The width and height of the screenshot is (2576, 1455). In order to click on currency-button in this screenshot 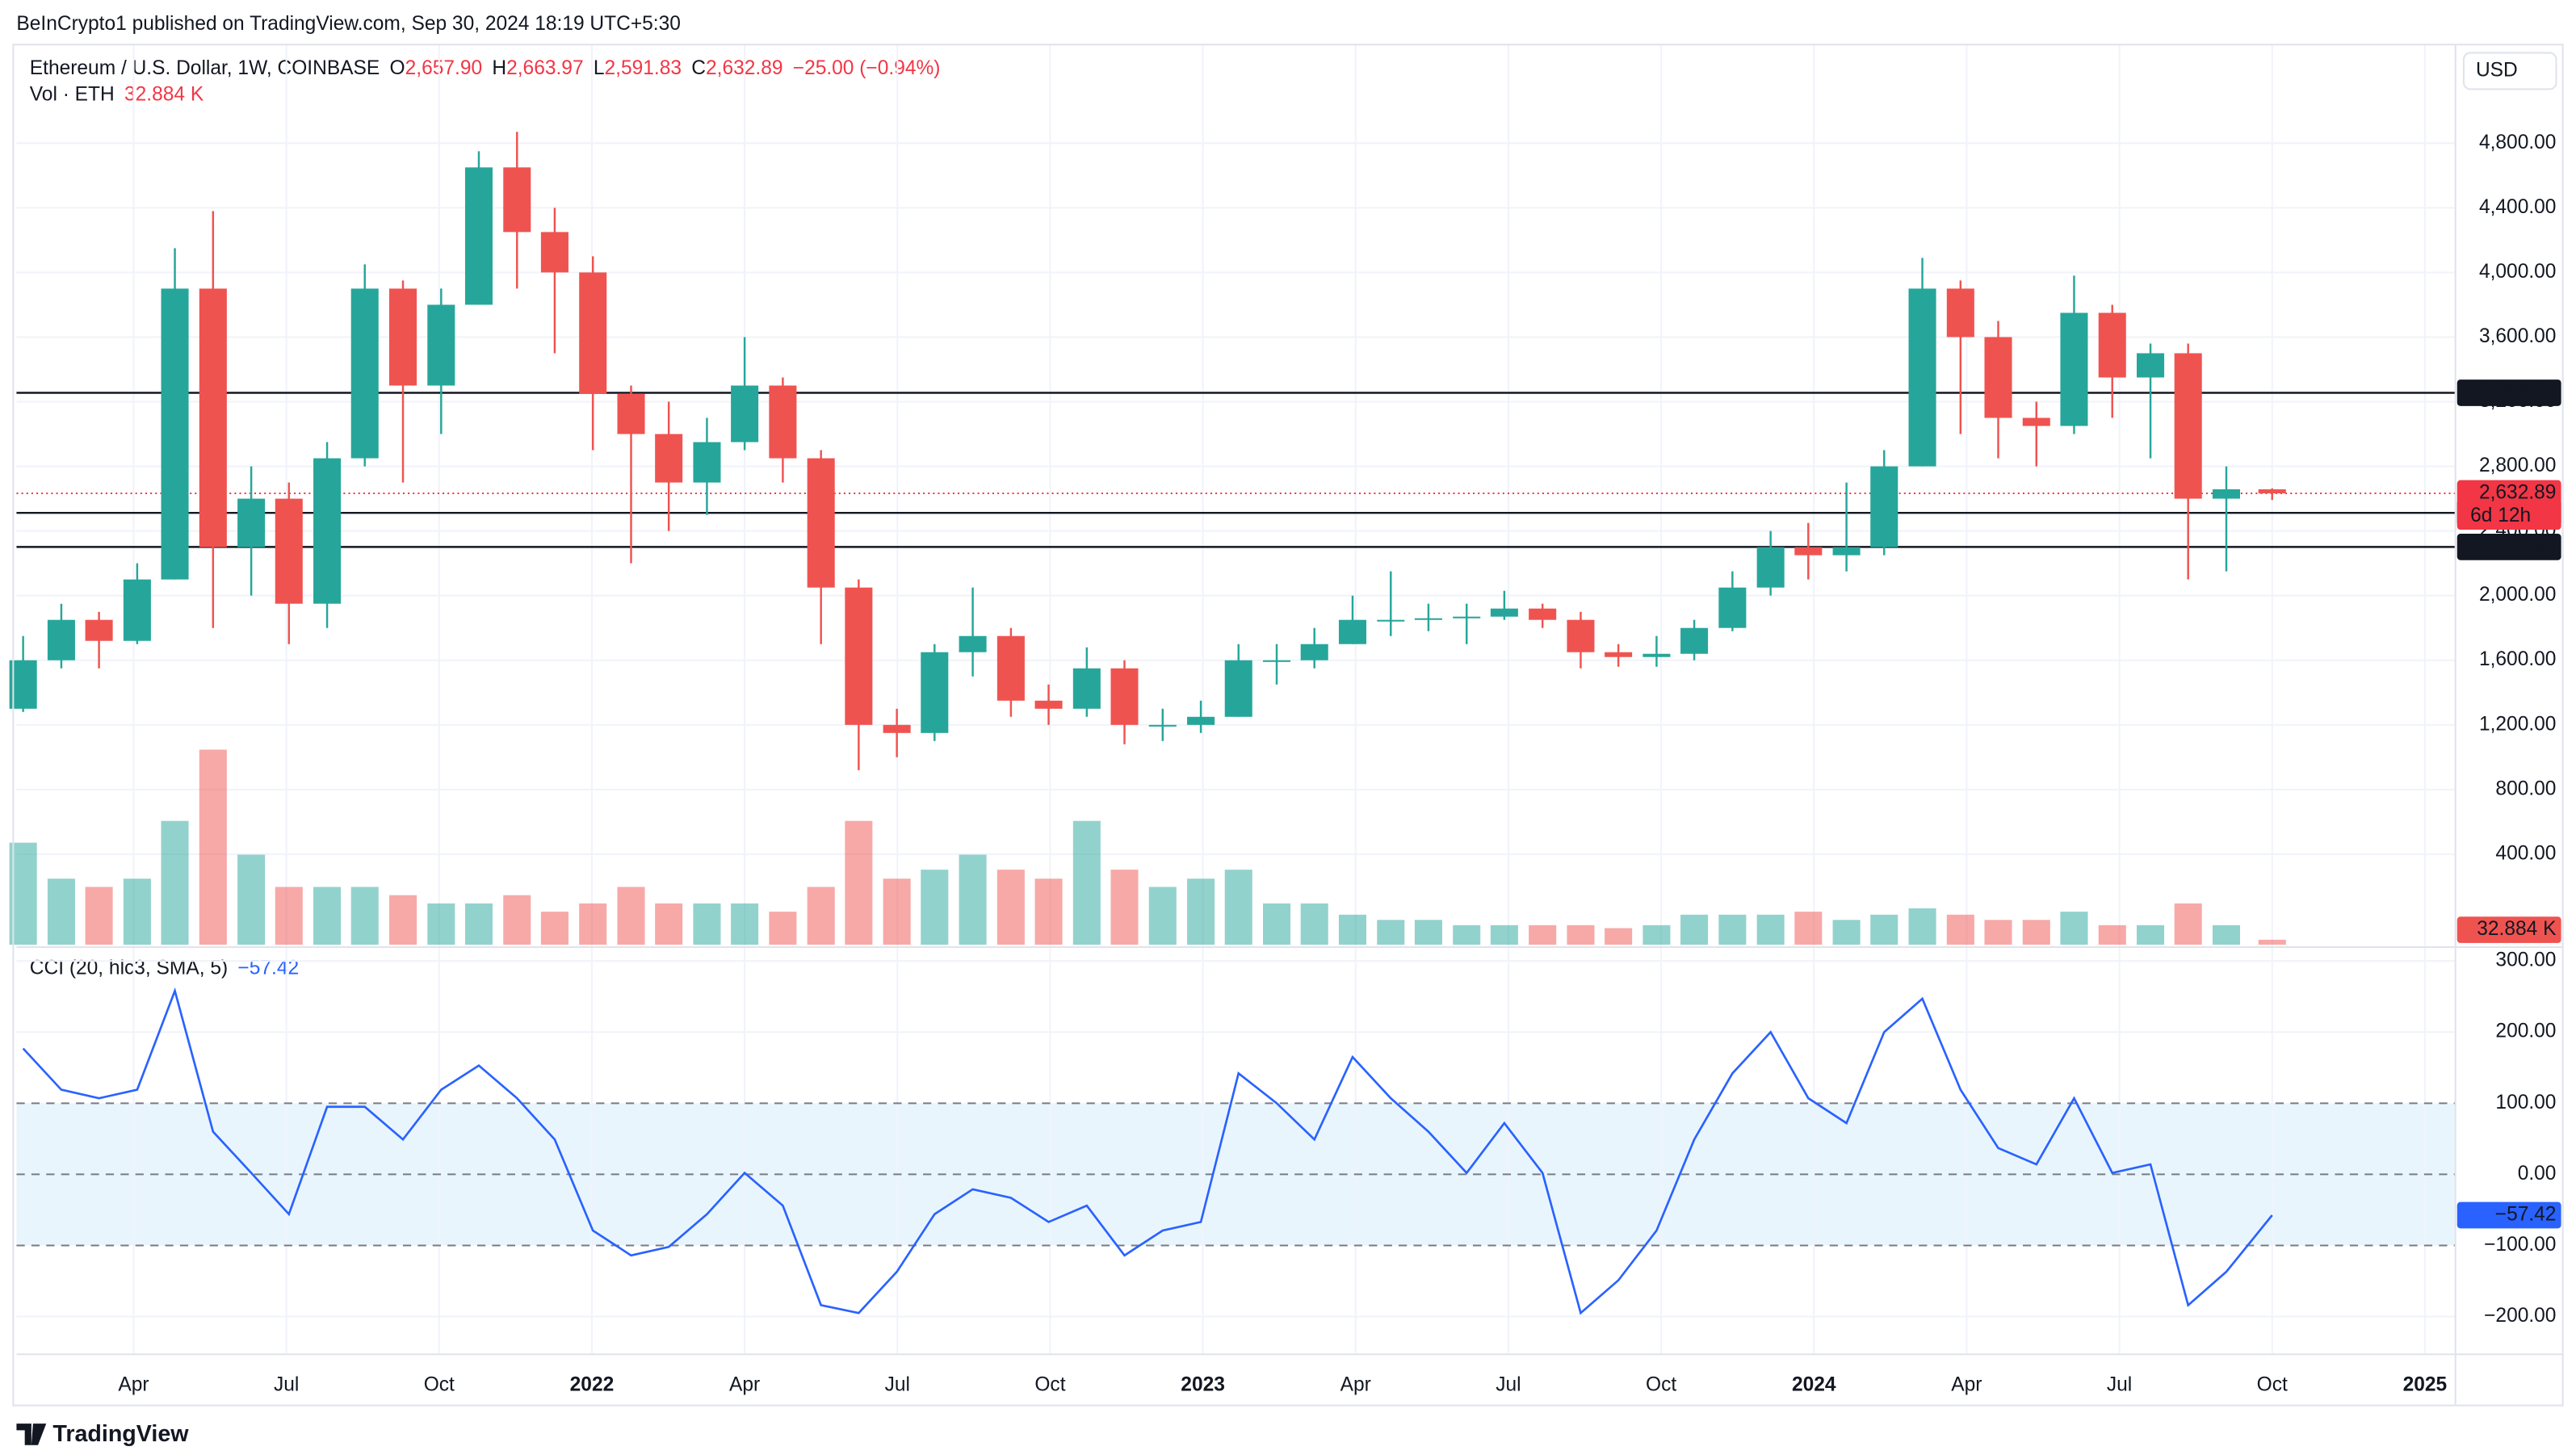, I will do `click(2509, 71)`.